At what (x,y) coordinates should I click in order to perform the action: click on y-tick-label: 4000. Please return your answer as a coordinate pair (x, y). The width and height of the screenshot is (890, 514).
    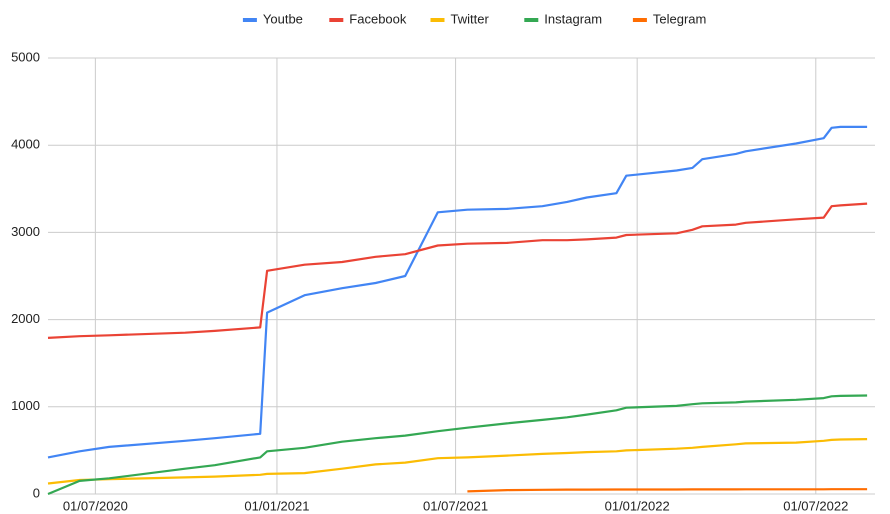
    Looking at the image, I should click on (25, 144).